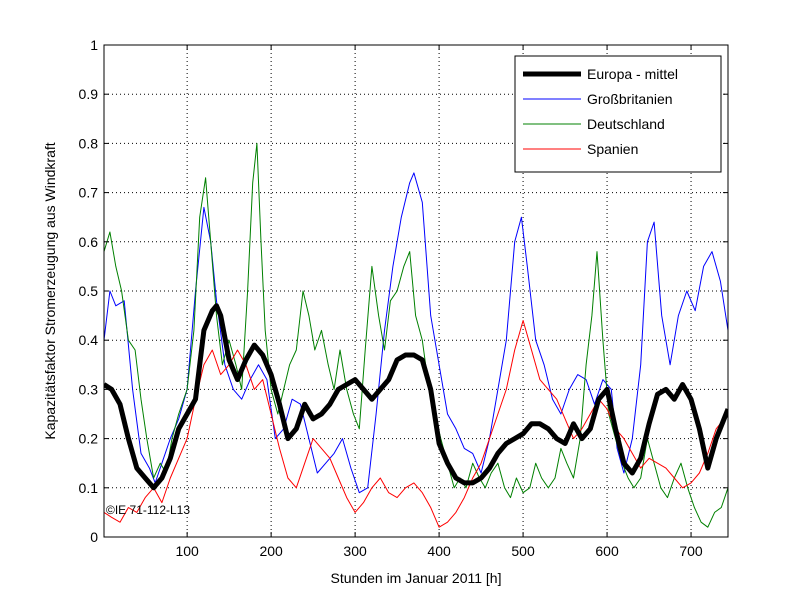 The height and width of the screenshot is (600, 803). What do you see at coordinates (187, 551) in the screenshot?
I see `x-tick-label: 100` at bounding box center [187, 551].